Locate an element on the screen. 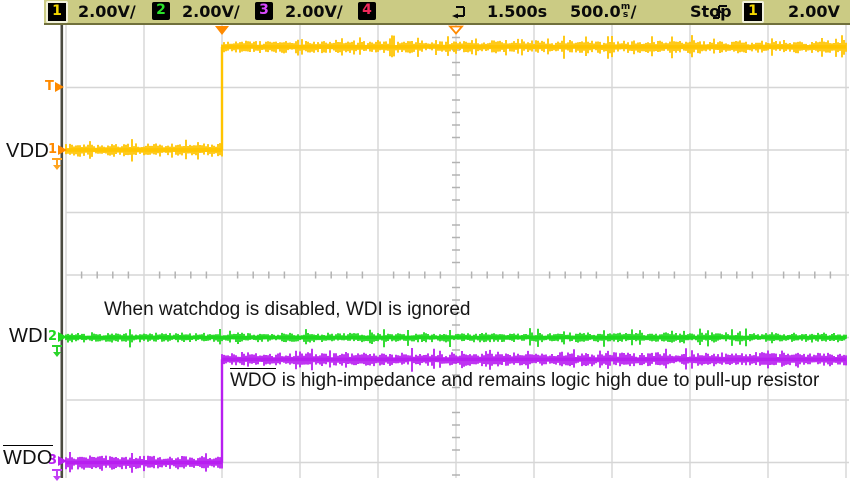  channel-3-ground-icon is located at coordinates (57, 475).